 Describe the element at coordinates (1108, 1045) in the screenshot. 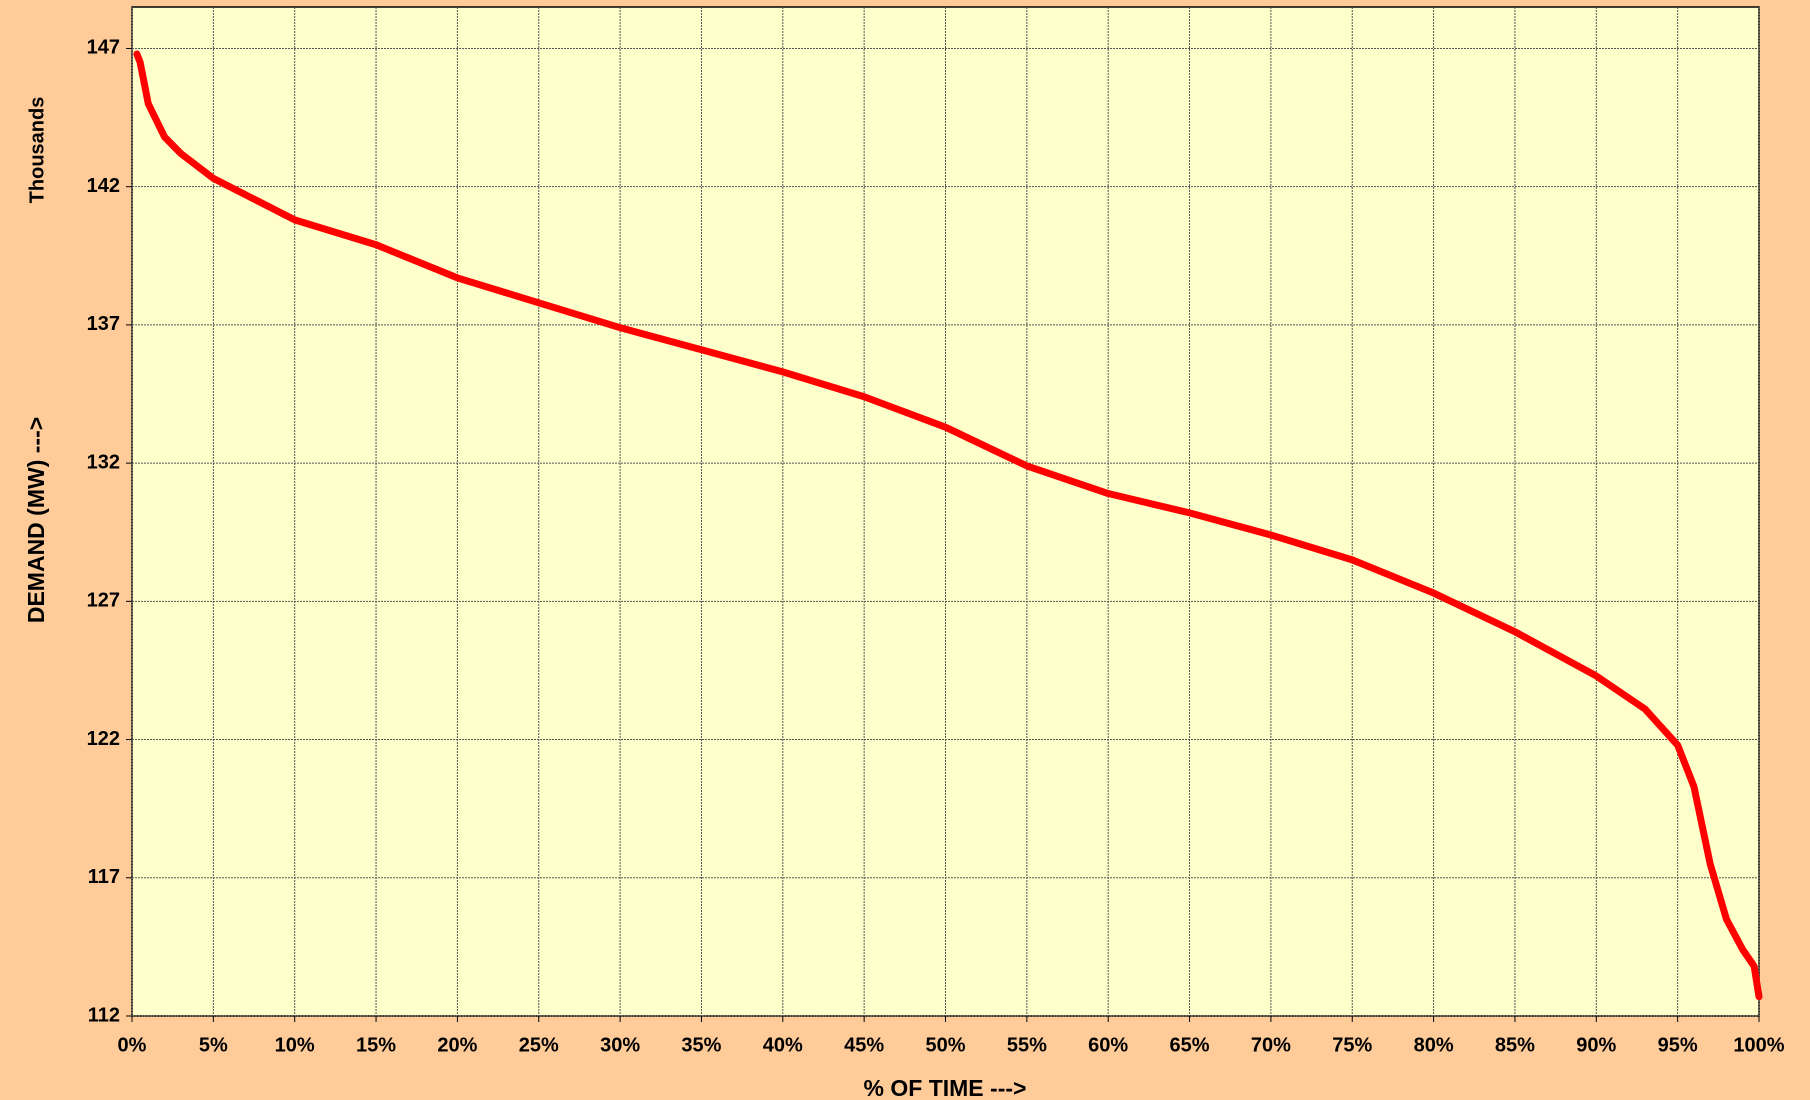

I see `x-tick-label: 60%` at that location.